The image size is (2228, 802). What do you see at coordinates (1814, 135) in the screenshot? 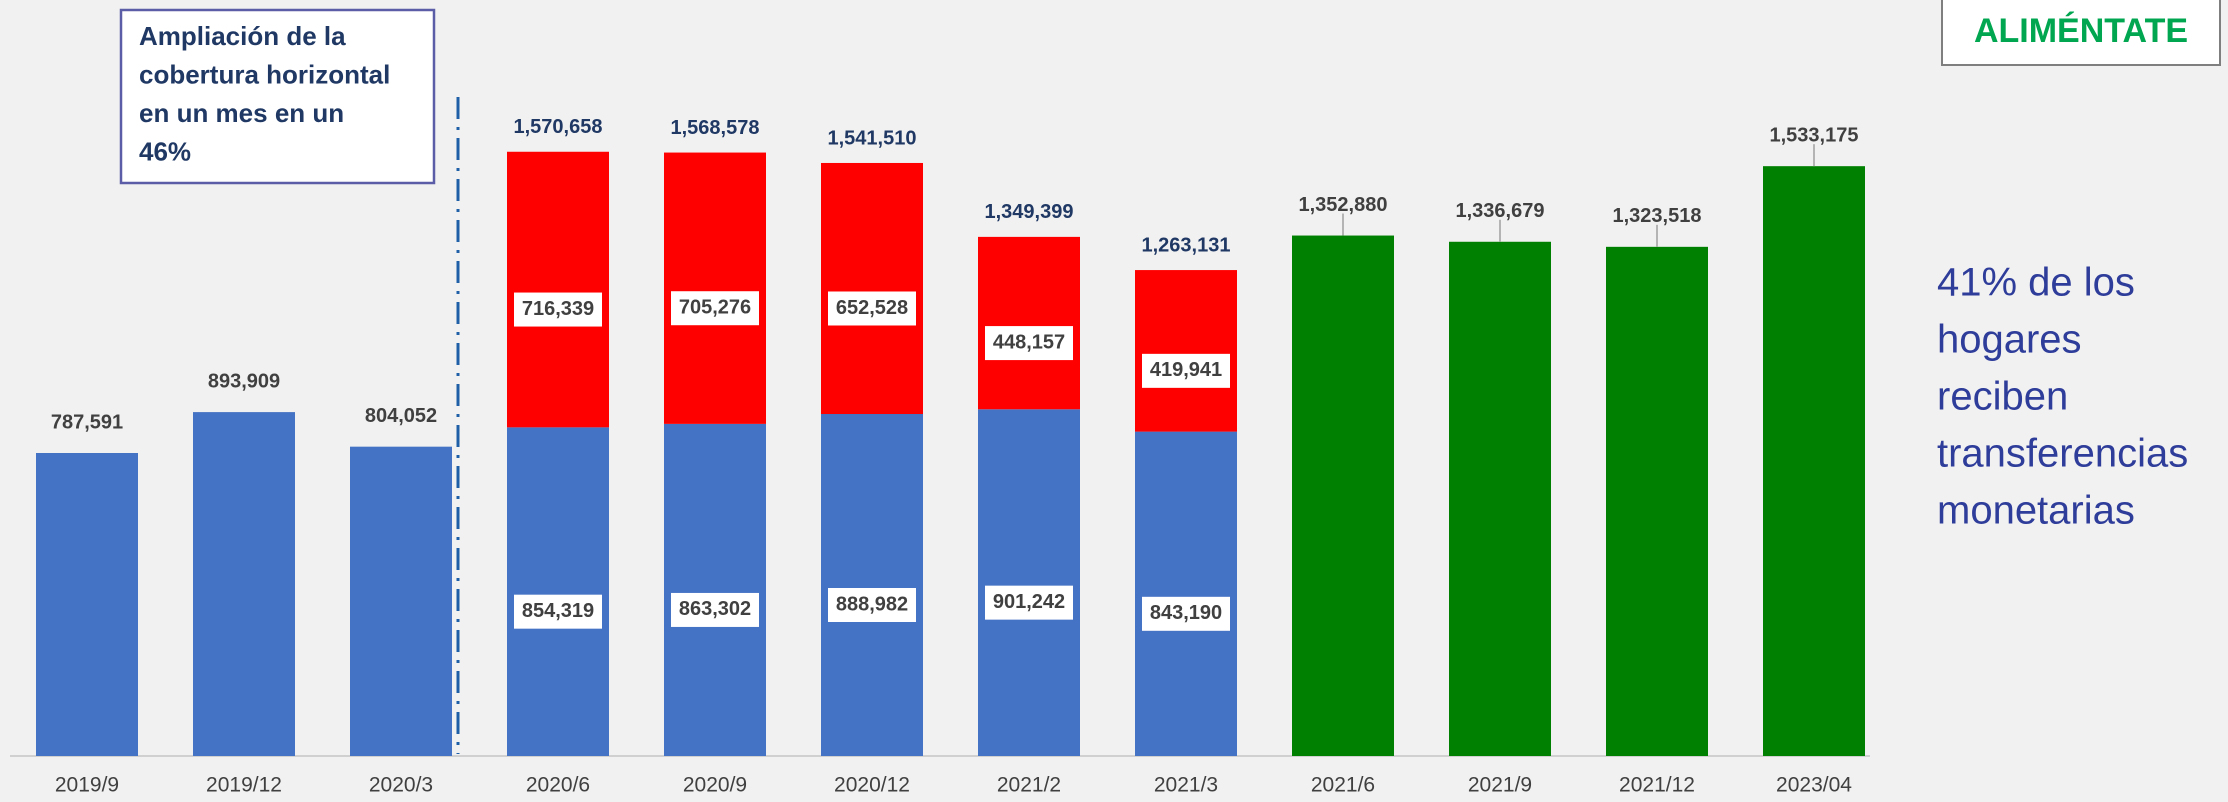
I see `value-label: 1,533,175` at bounding box center [1814, 135].